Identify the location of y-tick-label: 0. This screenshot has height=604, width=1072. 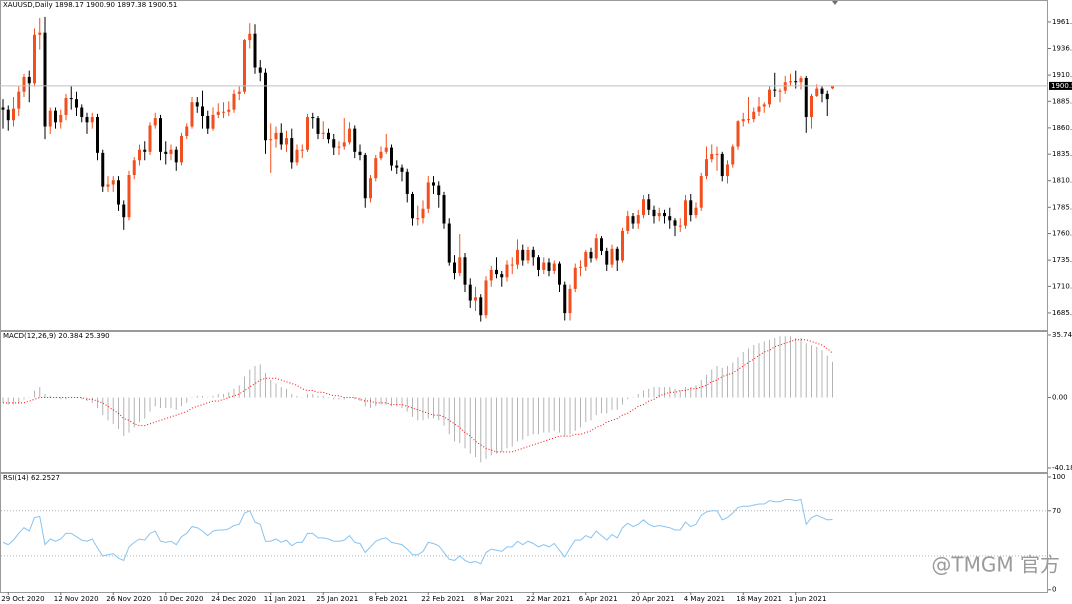
(1054, 590).